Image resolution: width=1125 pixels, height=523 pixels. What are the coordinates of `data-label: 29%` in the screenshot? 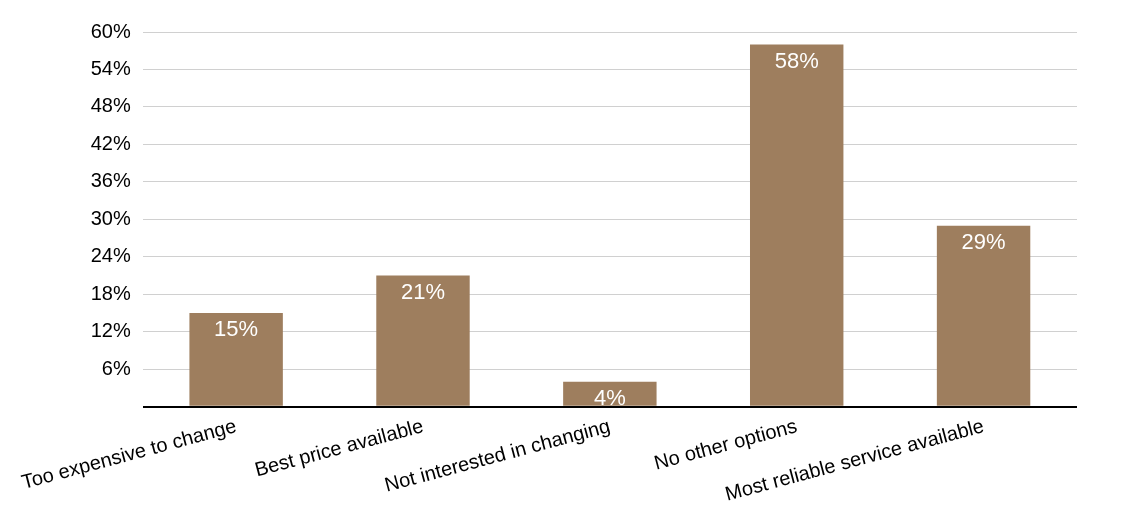 It's located at (983, 241).